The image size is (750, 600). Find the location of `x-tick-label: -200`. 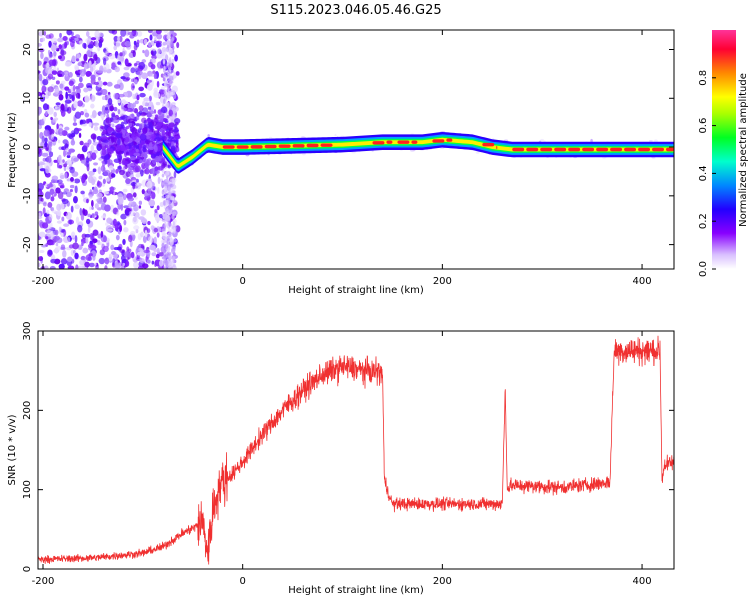

x-tick-label: -200 is located at coordinates (43, 281).